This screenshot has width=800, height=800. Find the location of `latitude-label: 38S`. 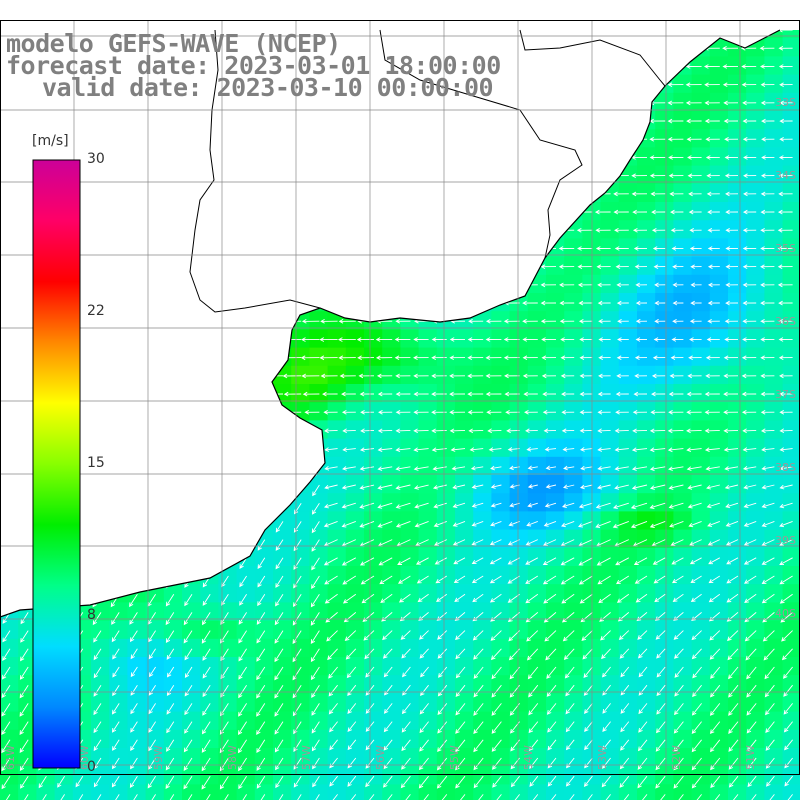

latitude-label: 38S is located at coordinates (785, 467).